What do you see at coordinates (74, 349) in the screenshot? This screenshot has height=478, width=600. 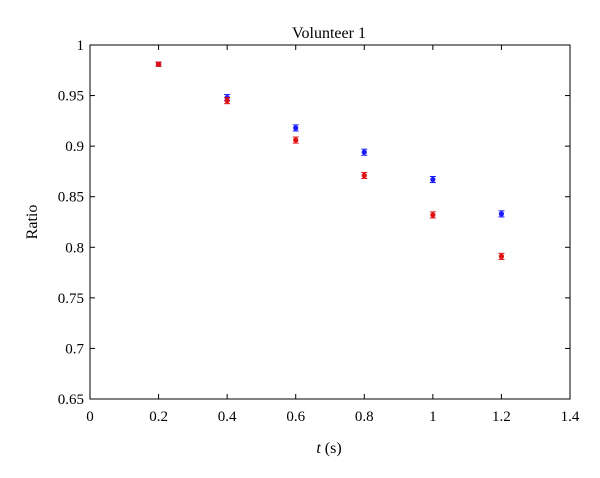 I see `y-tick-label: 0.7` at bounding box center [74, 349].